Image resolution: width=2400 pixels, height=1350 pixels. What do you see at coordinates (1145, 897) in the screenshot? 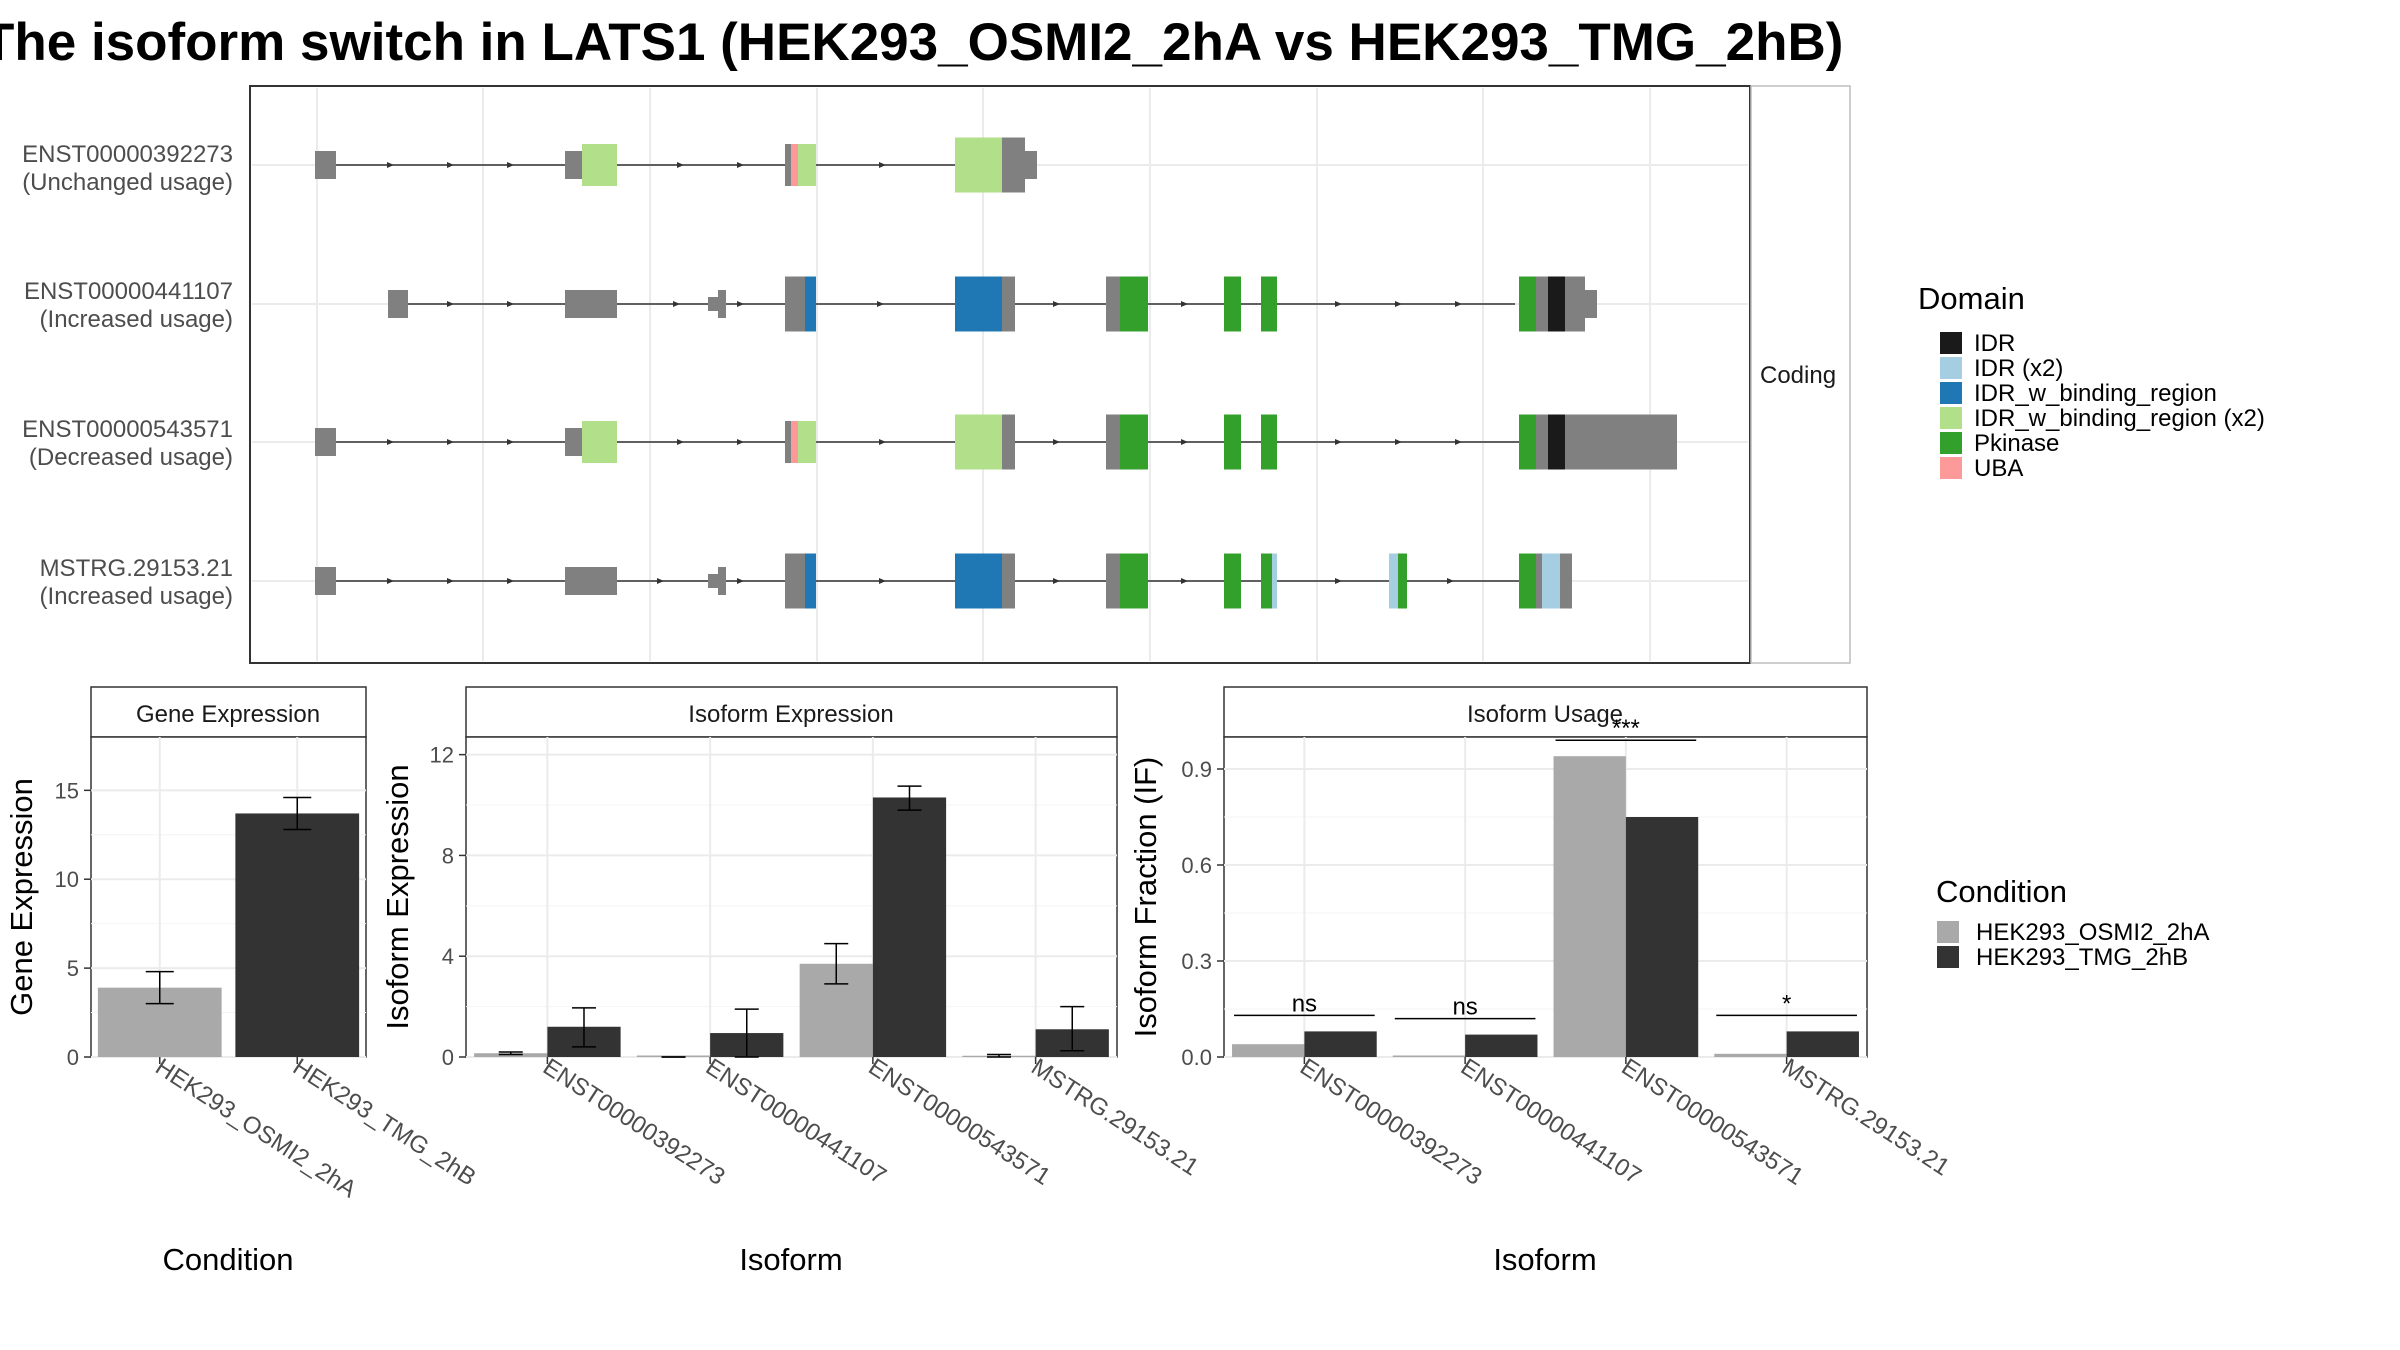
I see `y-axis-title: Isoform Fraction (IF)` at bounding box center [1145, 897].